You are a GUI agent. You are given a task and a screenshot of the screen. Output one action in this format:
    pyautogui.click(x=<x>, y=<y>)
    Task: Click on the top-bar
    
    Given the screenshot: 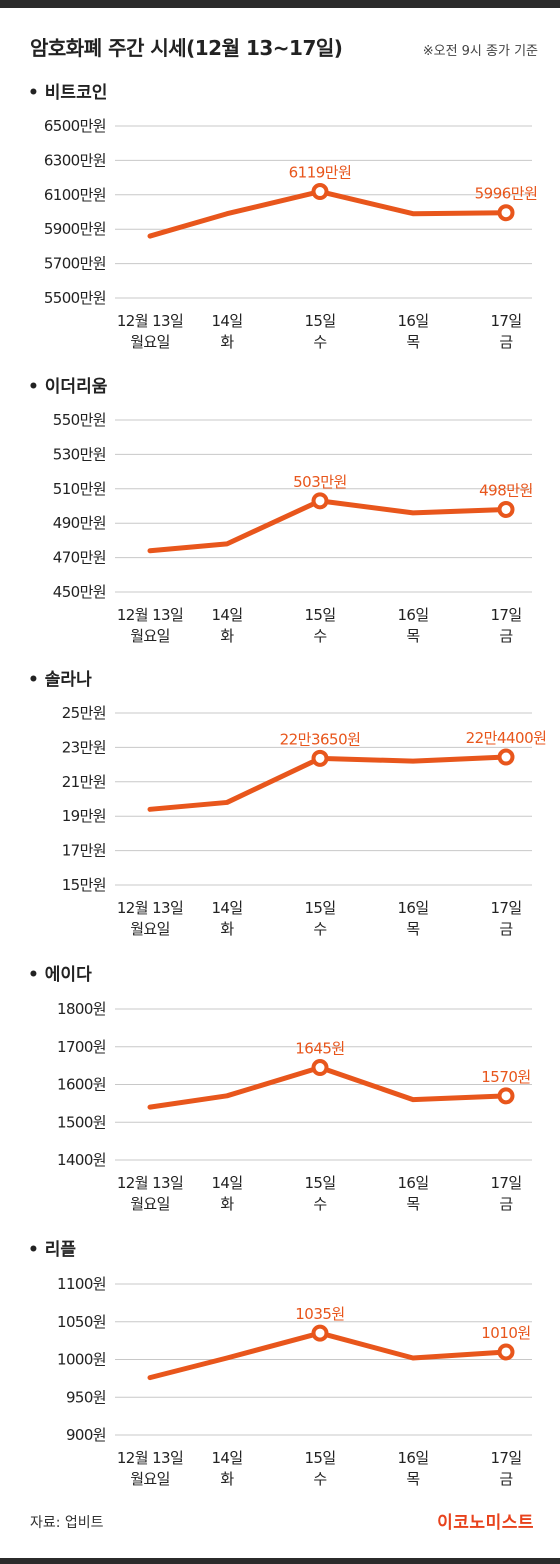 What is the action you would take?
    pyautogui.click(x=280, y=4)
    